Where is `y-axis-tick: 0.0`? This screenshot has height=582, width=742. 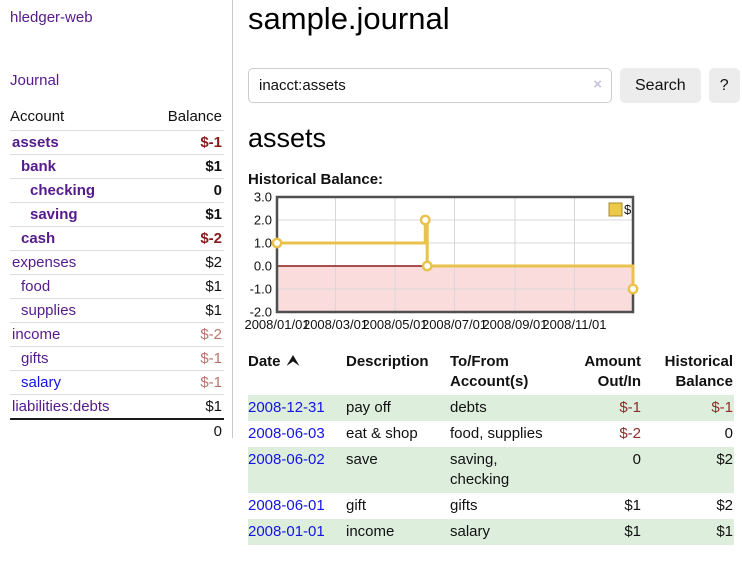 y-axis-tick: 0.0 is located at coordinates (263, 266).